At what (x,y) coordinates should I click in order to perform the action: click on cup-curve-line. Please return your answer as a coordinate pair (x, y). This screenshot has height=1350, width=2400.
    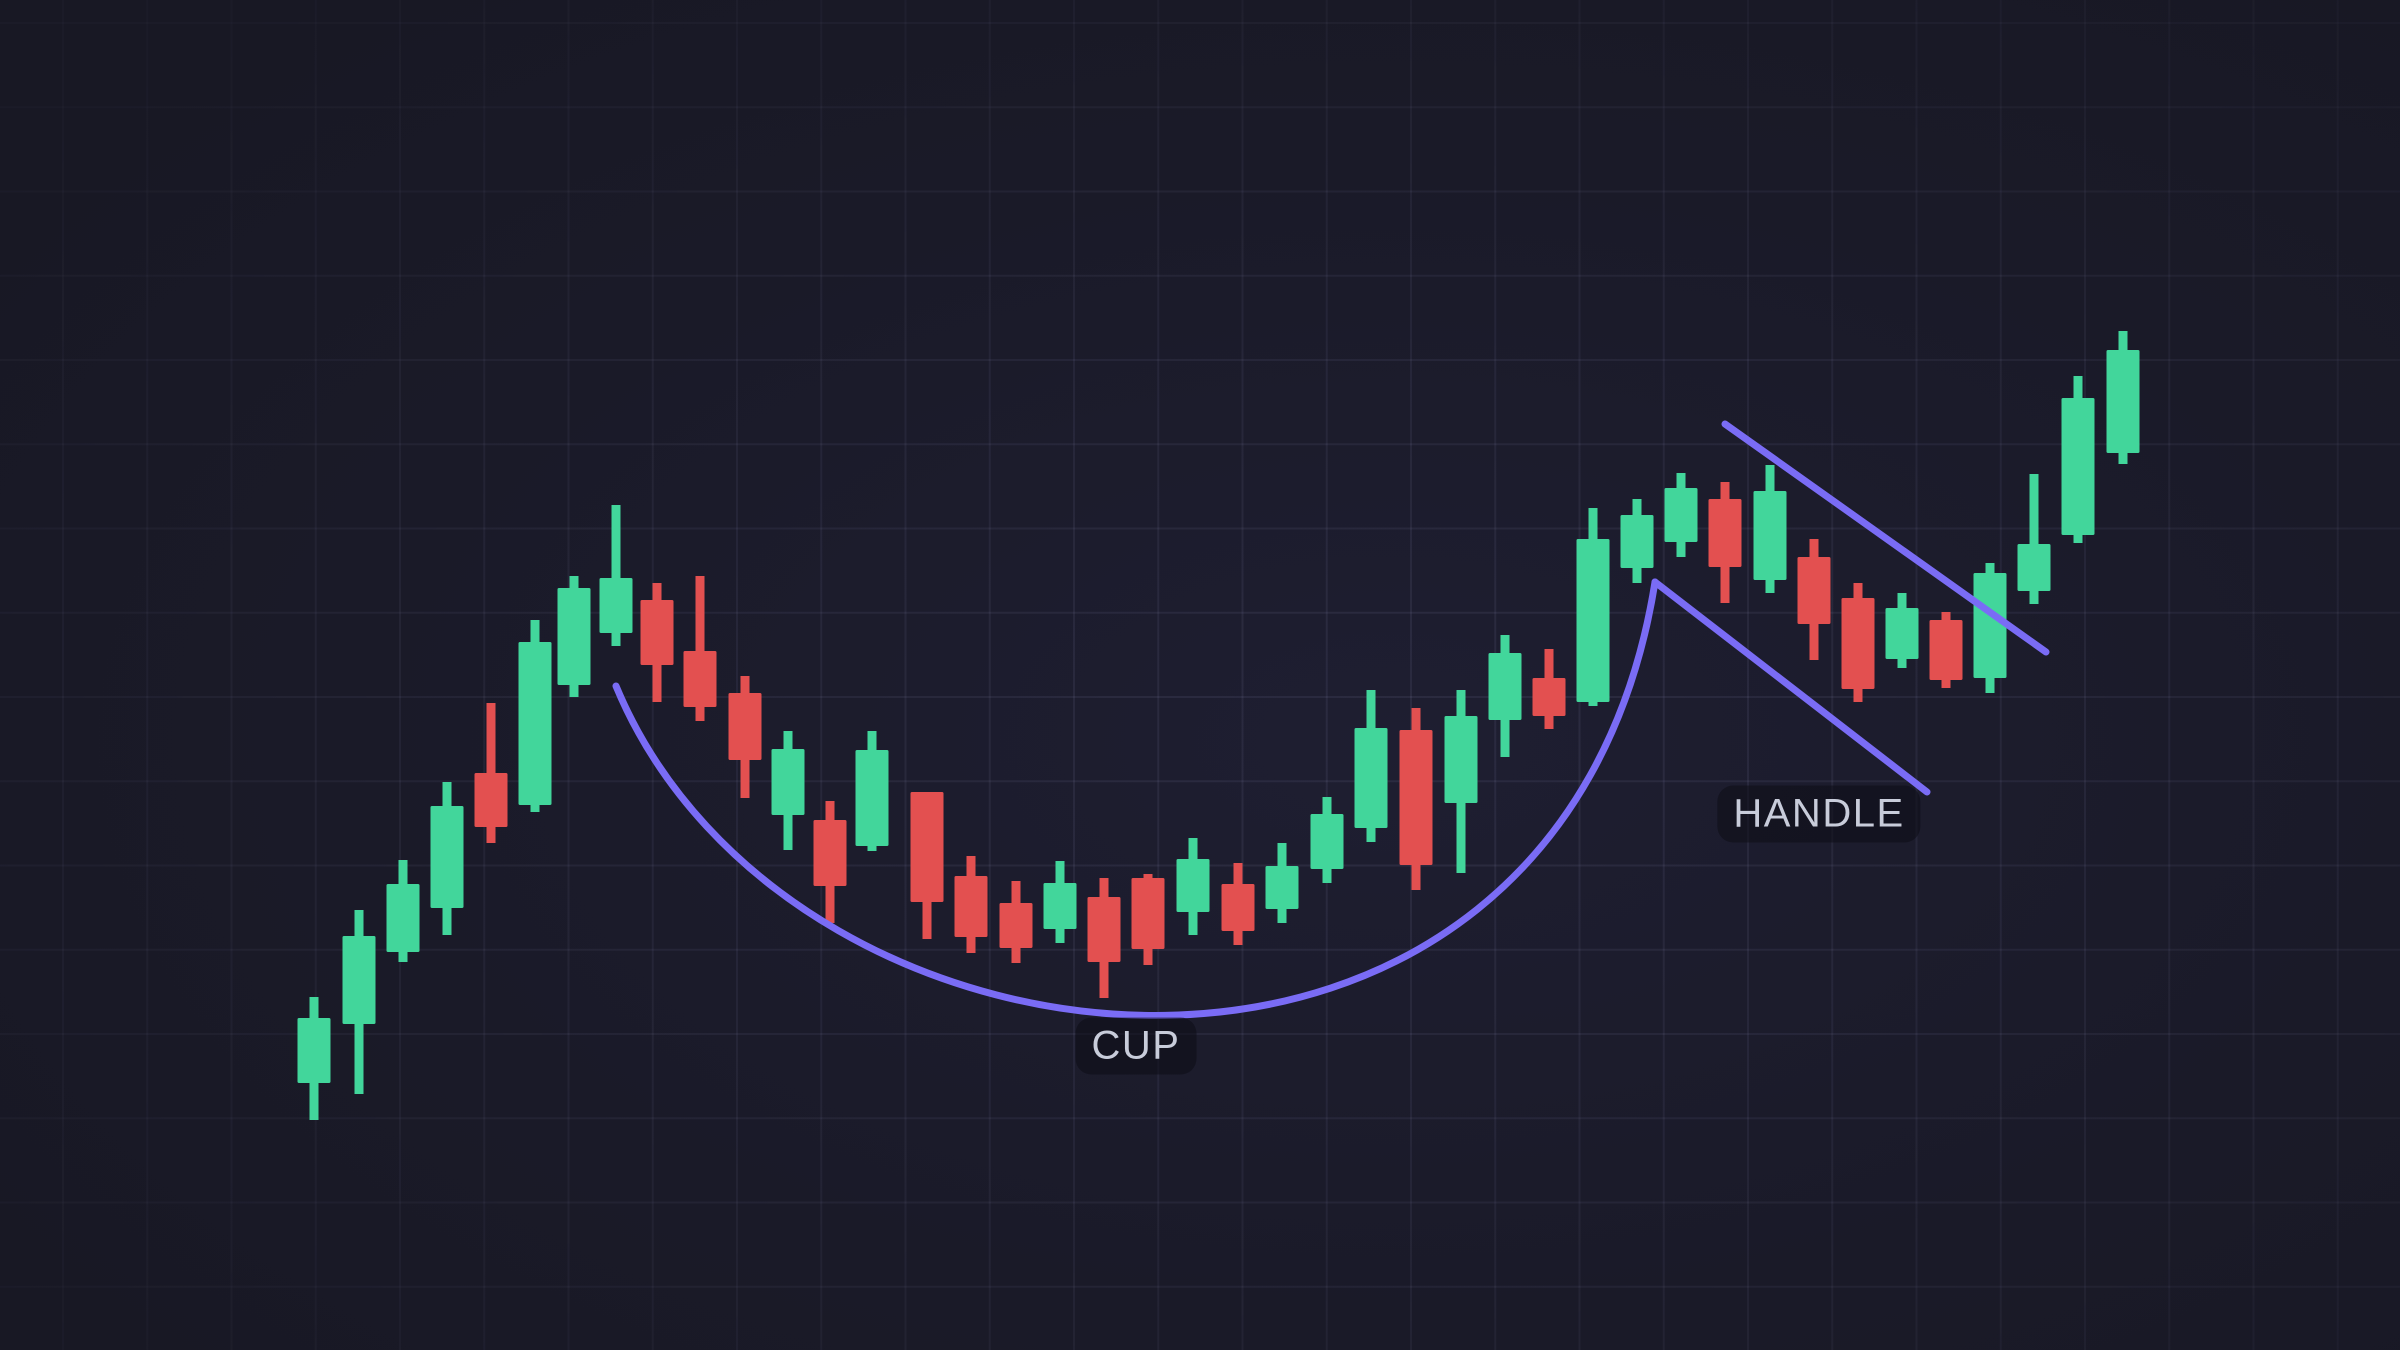
    Looking at the image, I should click on (1135, 798).